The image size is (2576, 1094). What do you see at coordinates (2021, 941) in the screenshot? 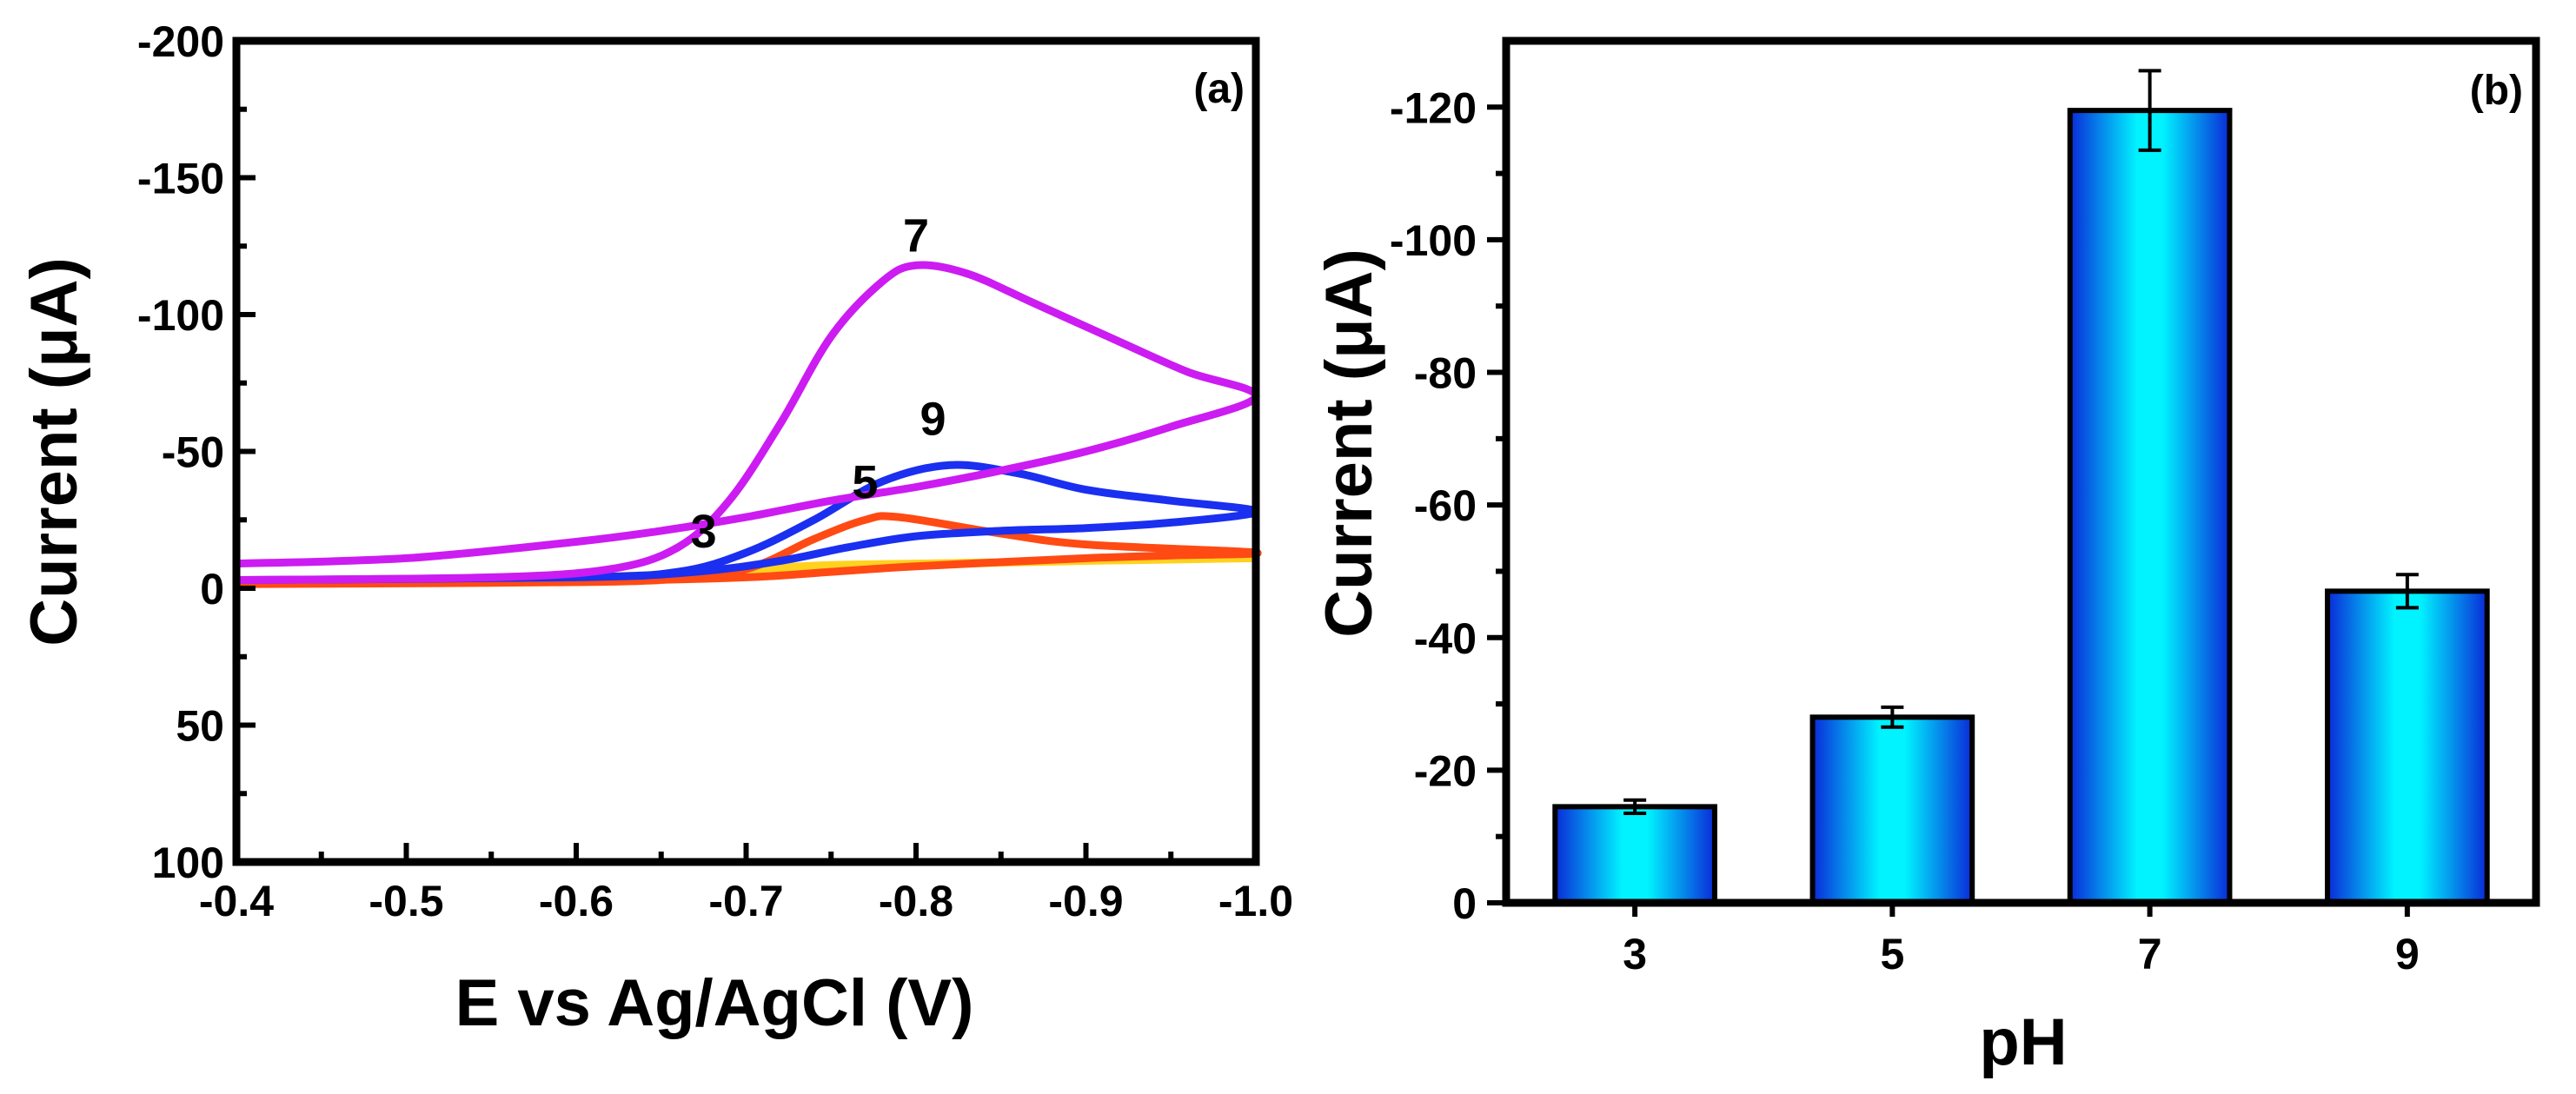
I see `panel-b-x-axis: 3 5 7 9` at bounding box center [2021, 941].